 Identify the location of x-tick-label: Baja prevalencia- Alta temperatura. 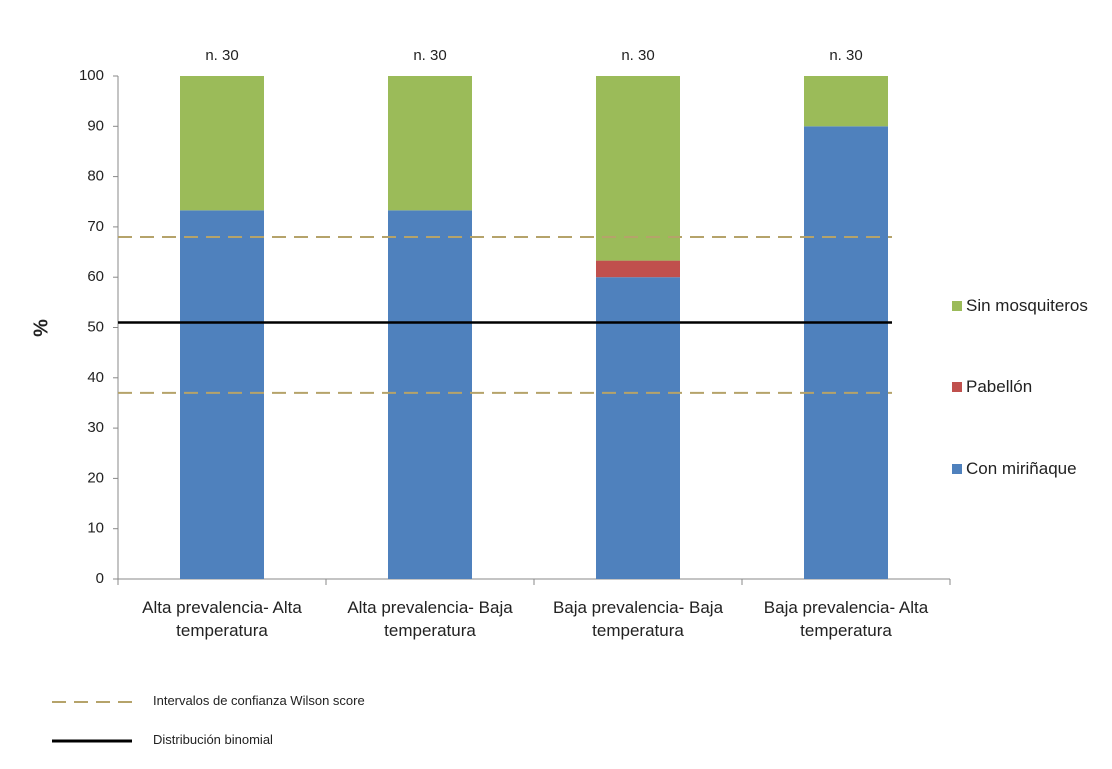
(846, 619).